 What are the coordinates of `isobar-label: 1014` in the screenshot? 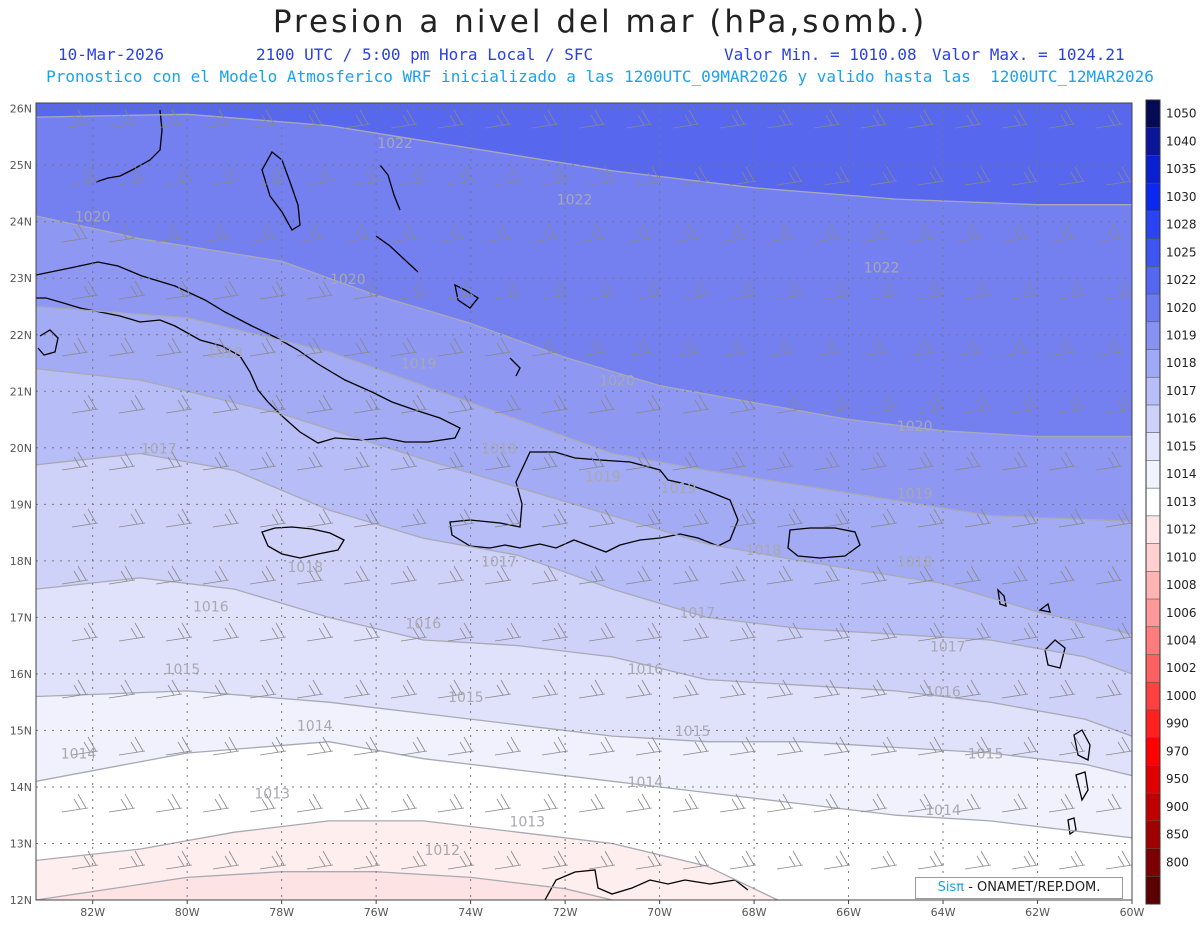 It's located at (943, 811).